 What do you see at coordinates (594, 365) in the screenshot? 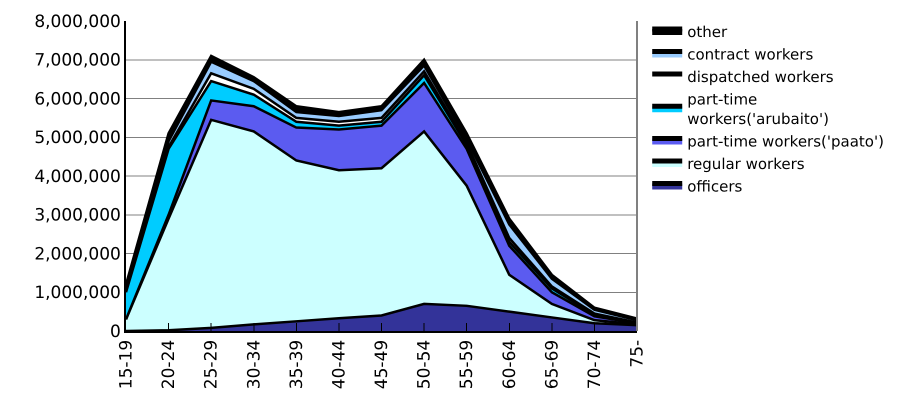
I see `x-tick-label: 70-74` at bounding box center [594, 365].